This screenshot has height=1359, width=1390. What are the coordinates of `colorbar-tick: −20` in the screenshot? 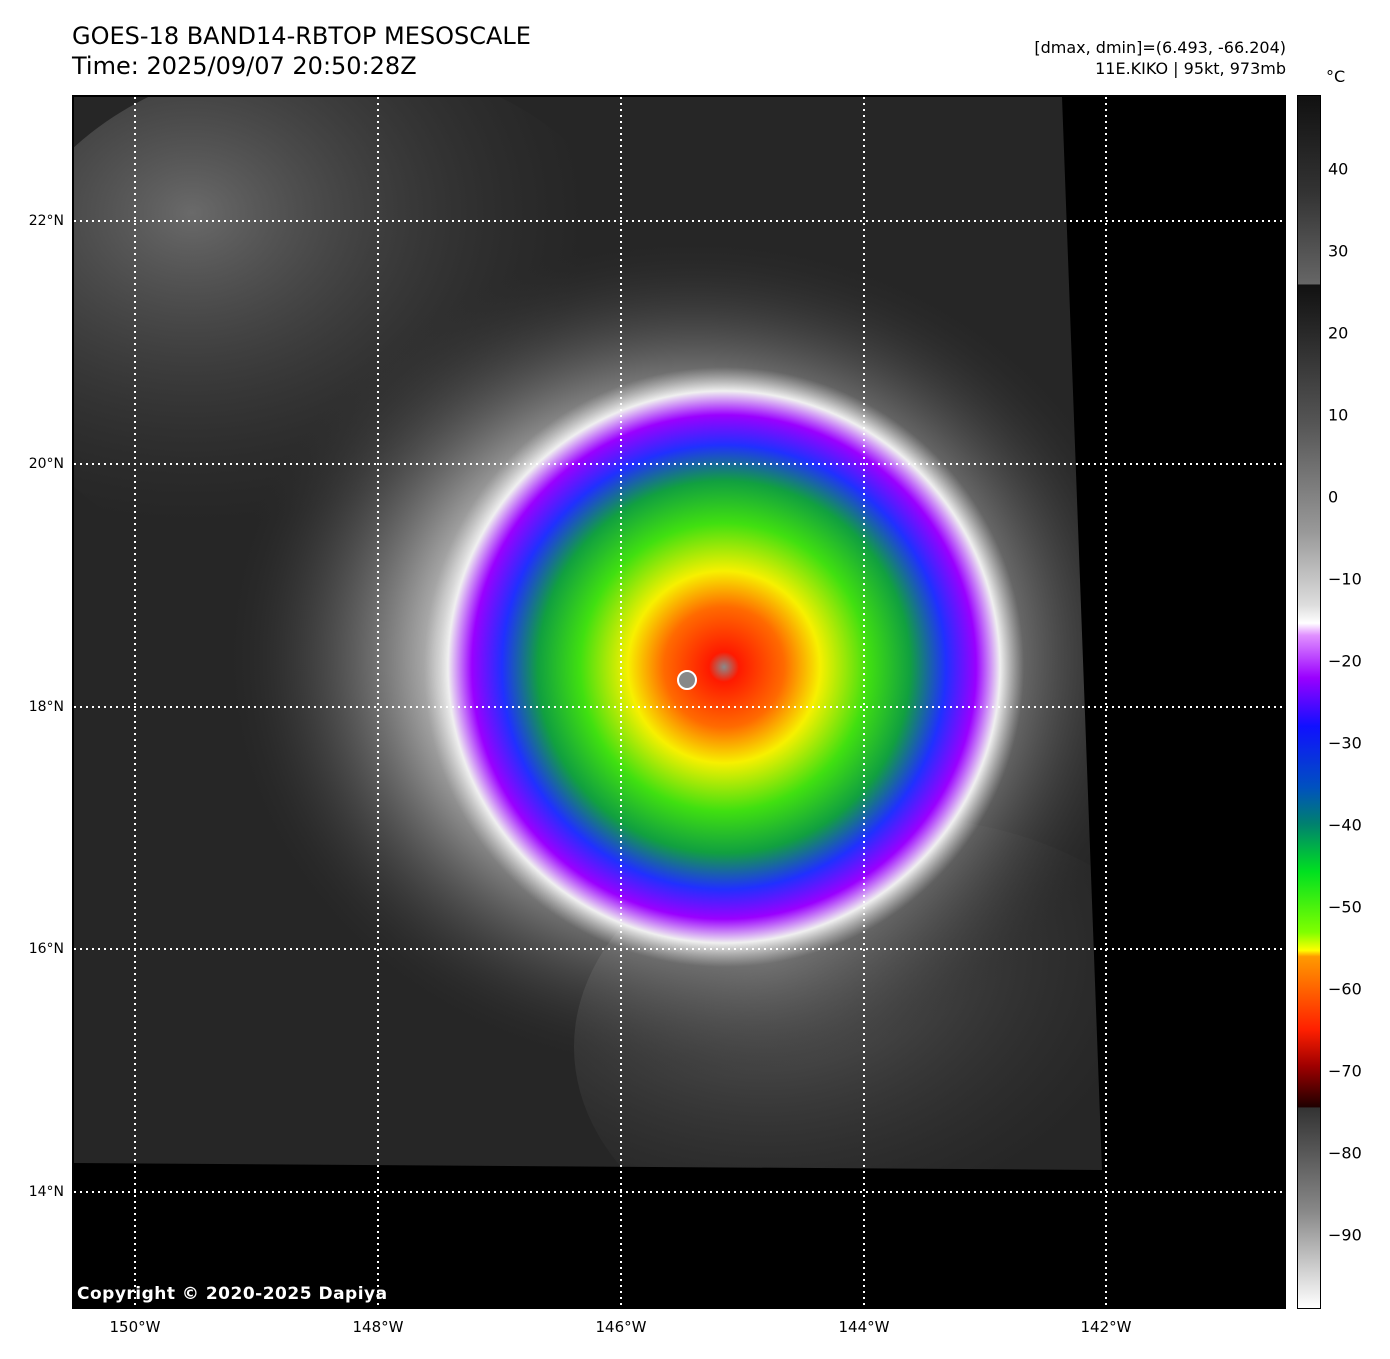 It's located at (1345, 661).